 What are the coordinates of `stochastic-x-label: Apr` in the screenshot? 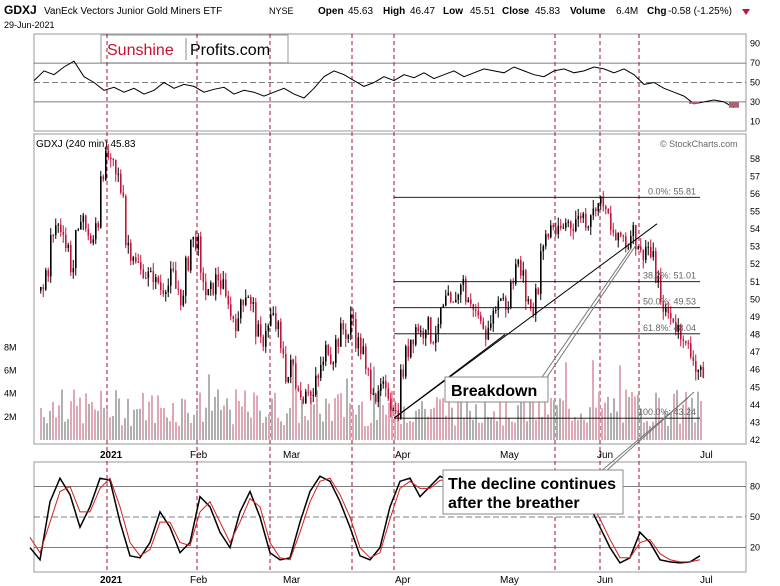 It's located at (403, 580).